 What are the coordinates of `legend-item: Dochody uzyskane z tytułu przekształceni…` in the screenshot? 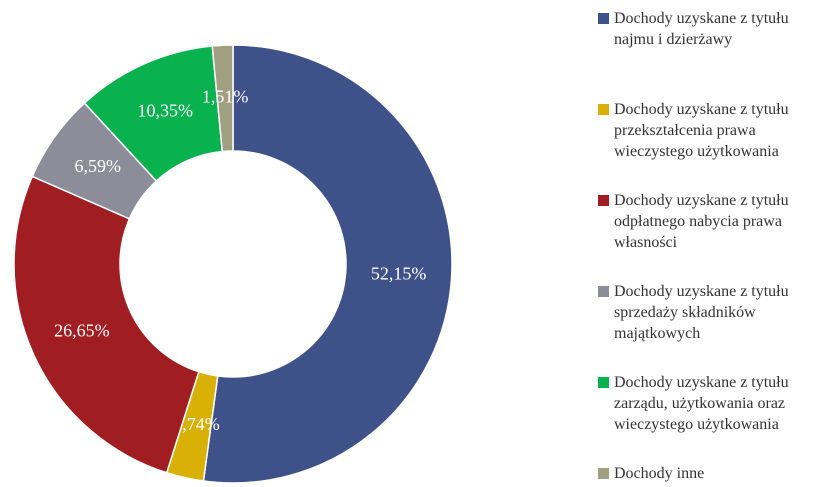 It's located at (707, 130).